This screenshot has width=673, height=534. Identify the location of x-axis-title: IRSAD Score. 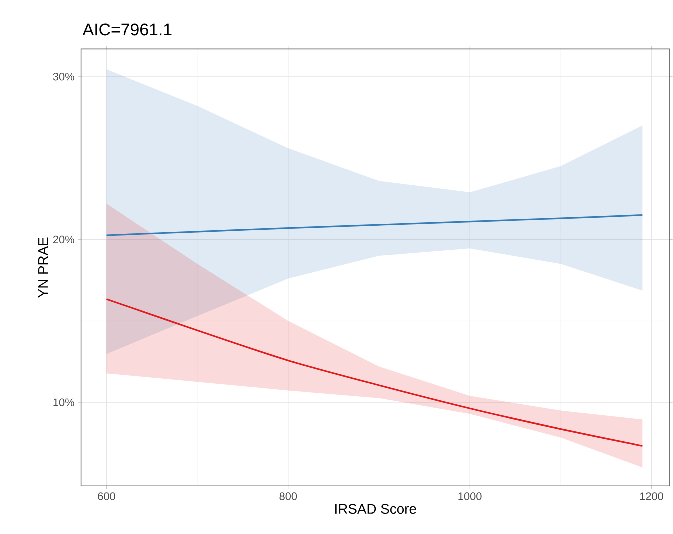
(376, 509).